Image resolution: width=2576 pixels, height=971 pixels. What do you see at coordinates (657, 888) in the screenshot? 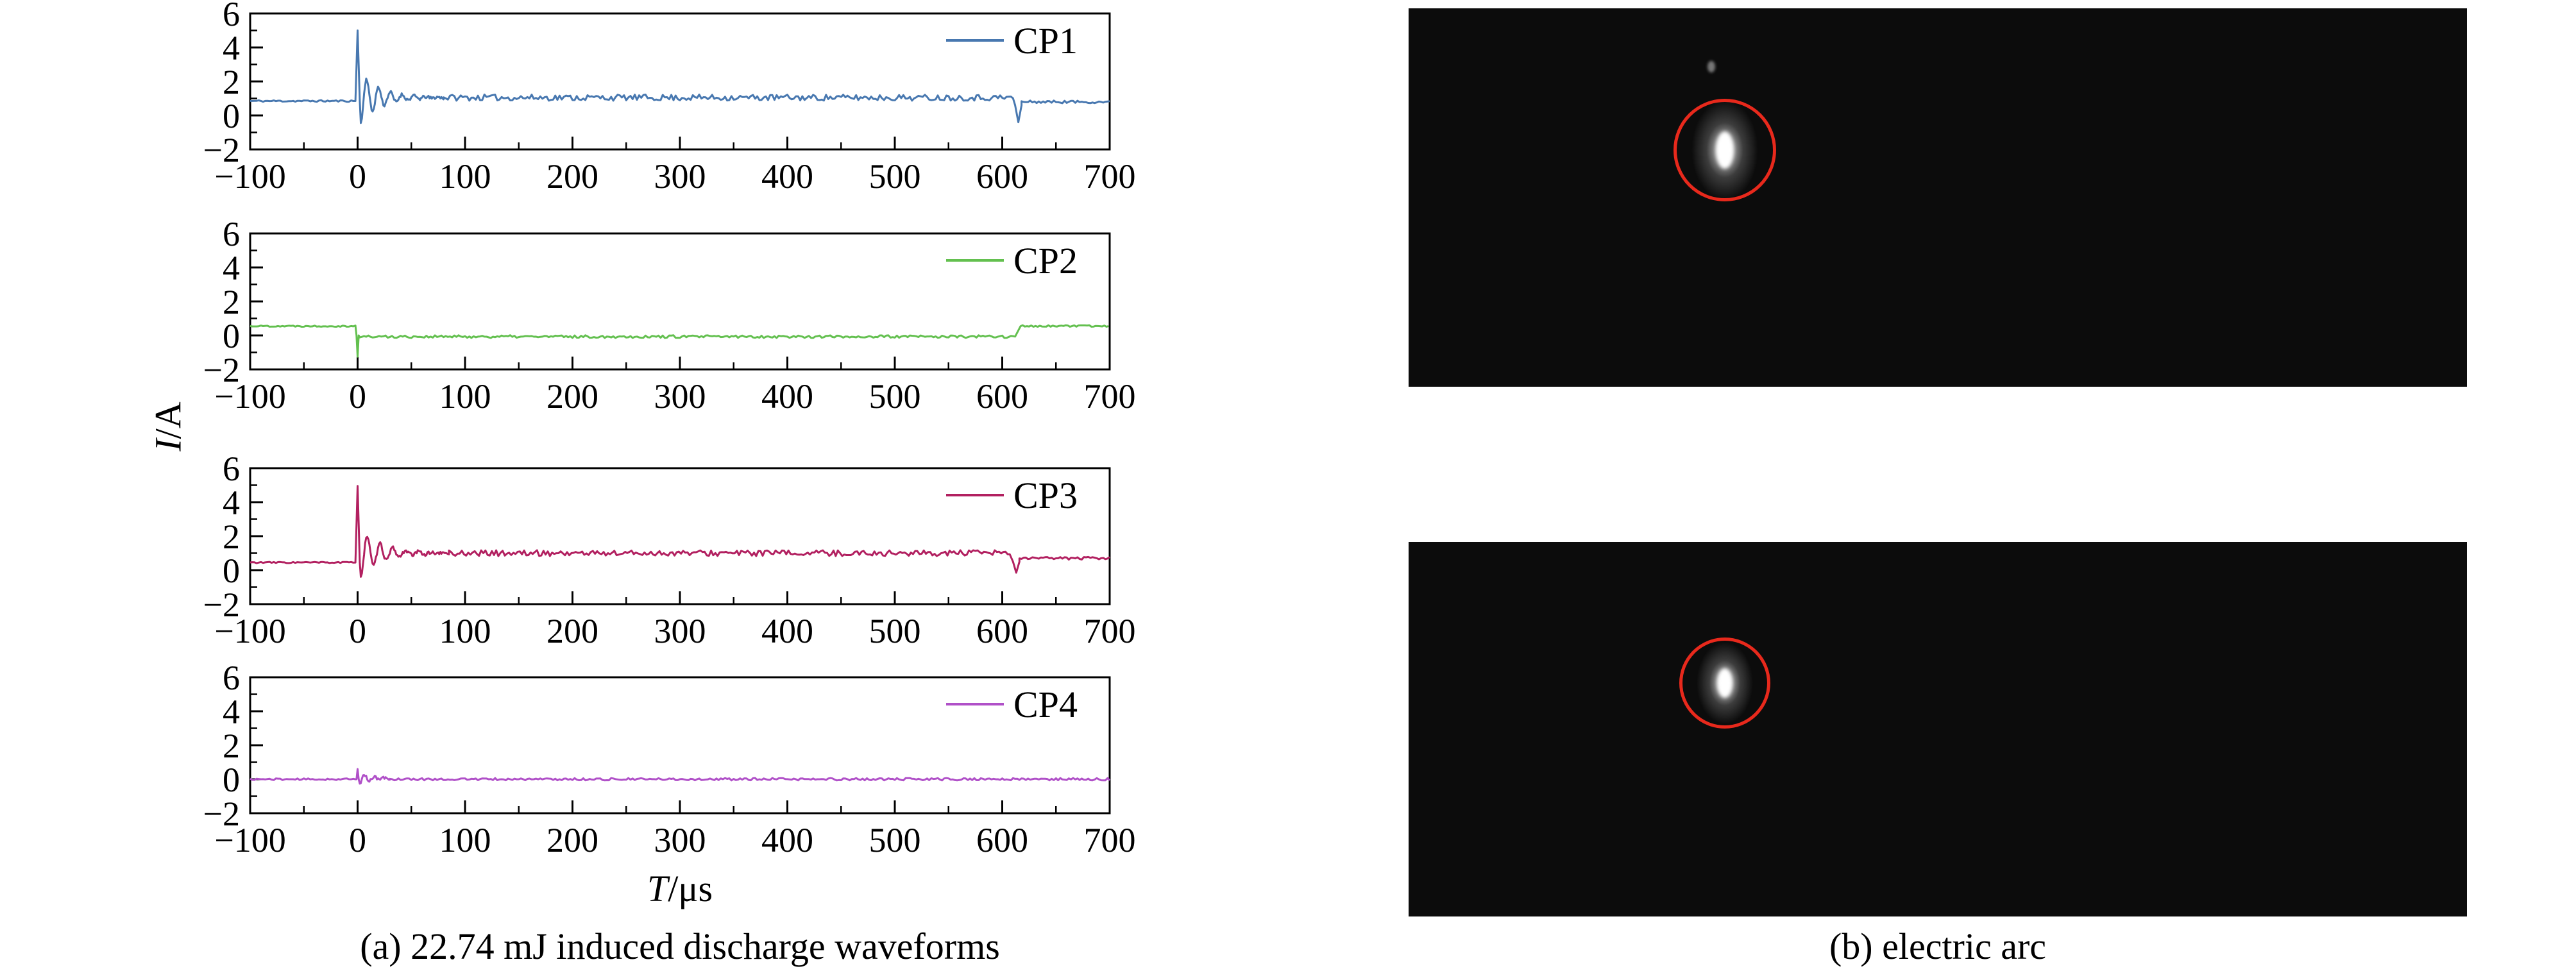
I see `x-axis-variable: T` at bounding box center [657, 888].